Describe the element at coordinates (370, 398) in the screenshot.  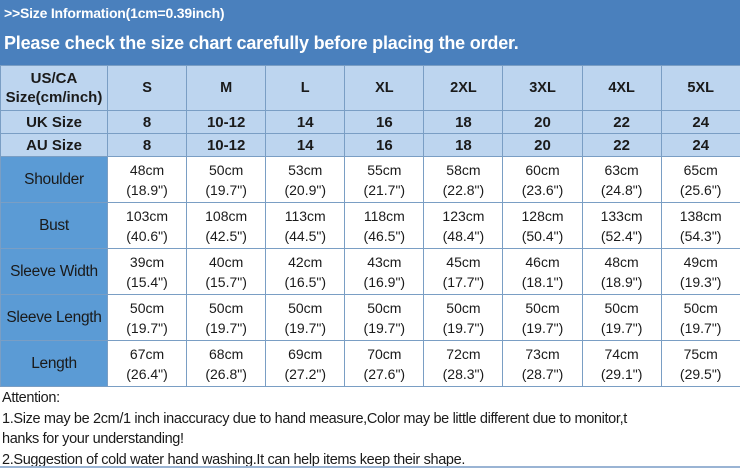
I see `attention-title: Attention:` at that location.